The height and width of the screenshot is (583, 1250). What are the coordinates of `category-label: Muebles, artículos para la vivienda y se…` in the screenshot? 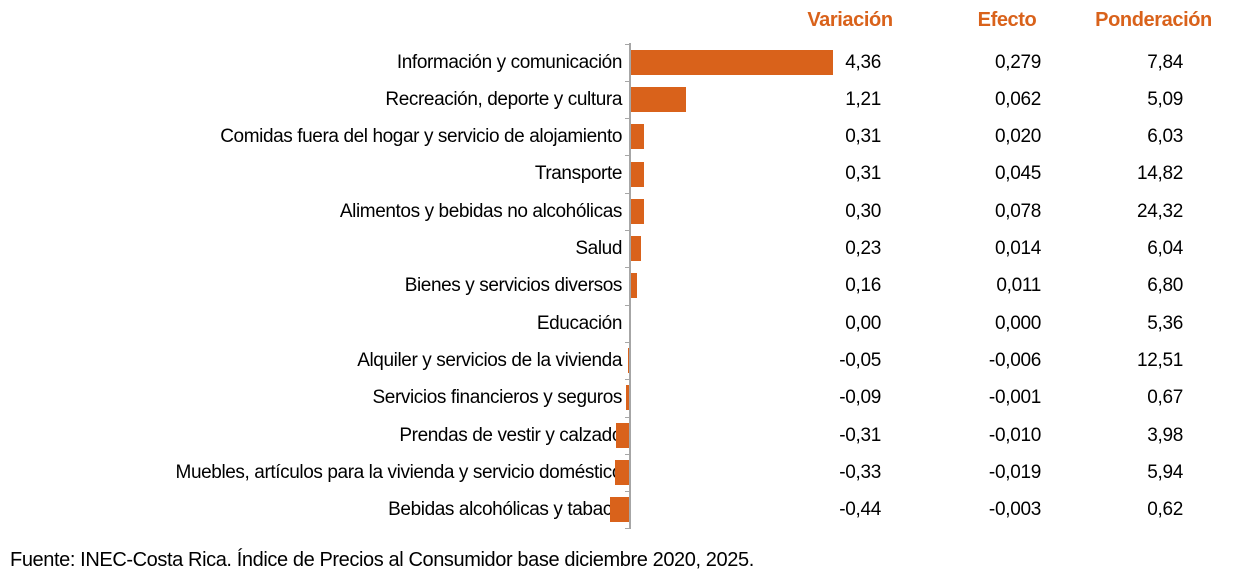 It's located at (399, 472).